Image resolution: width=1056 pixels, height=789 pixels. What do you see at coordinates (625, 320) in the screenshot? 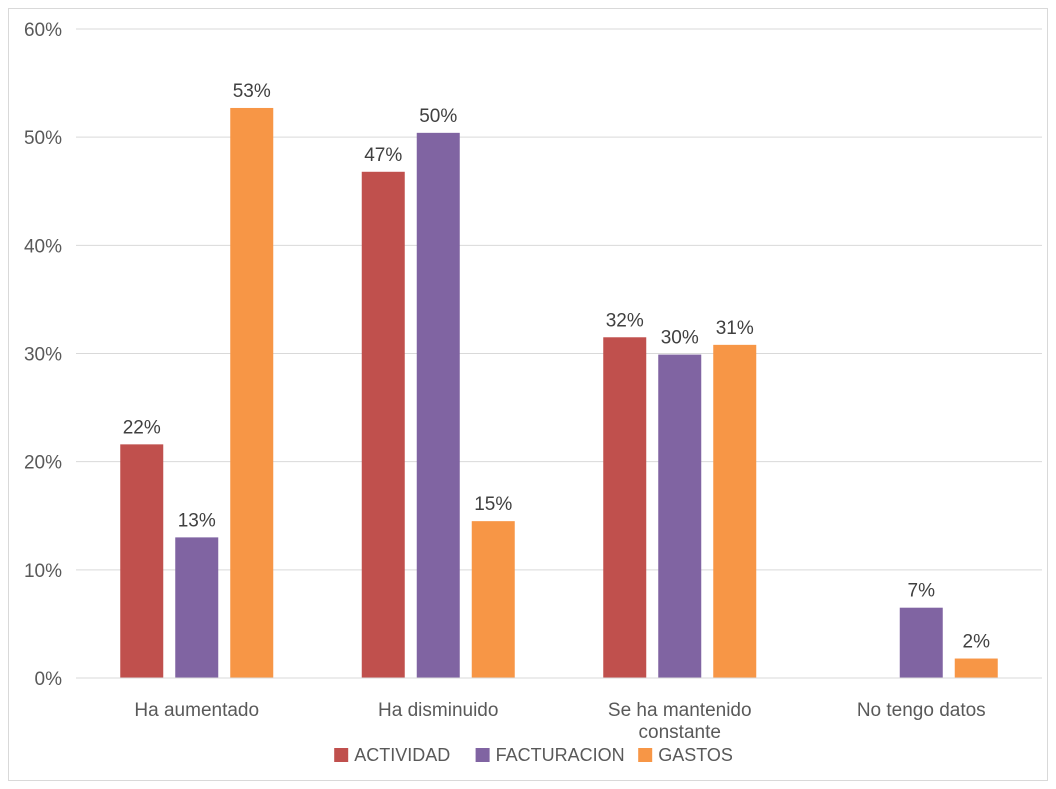
I see `data-label: 32%` at bounding box center [625, 320].